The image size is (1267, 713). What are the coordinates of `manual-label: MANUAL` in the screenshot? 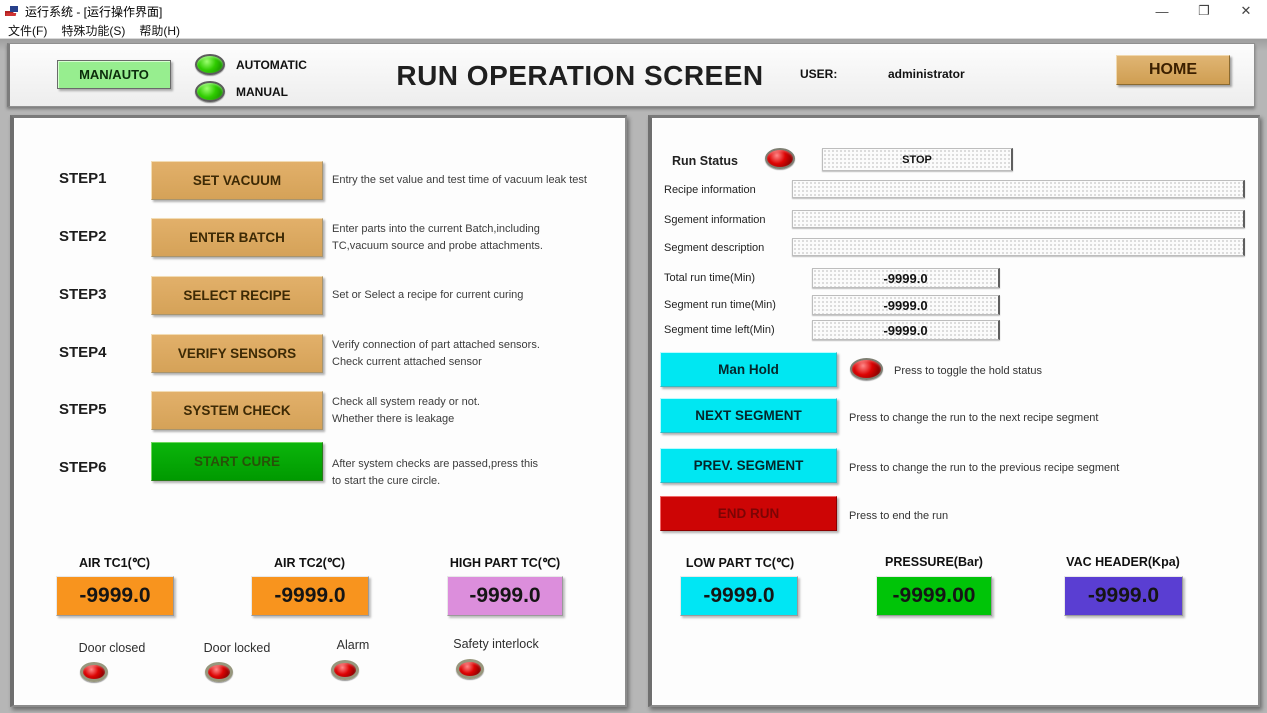 It's located at (262, 92).